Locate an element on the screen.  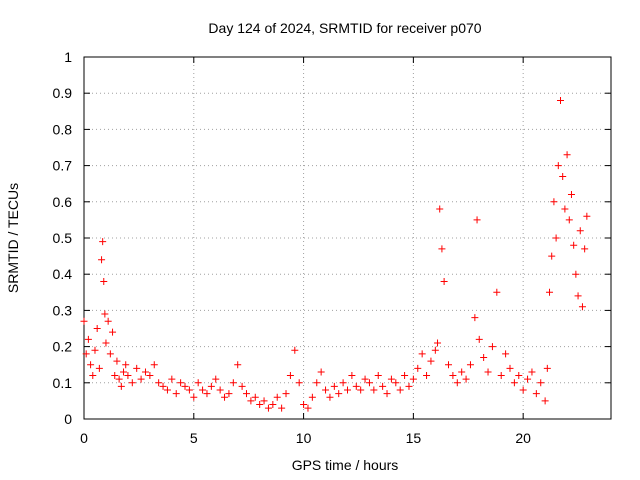
x-tick-label: 15 is located at coordinates (414, 438).